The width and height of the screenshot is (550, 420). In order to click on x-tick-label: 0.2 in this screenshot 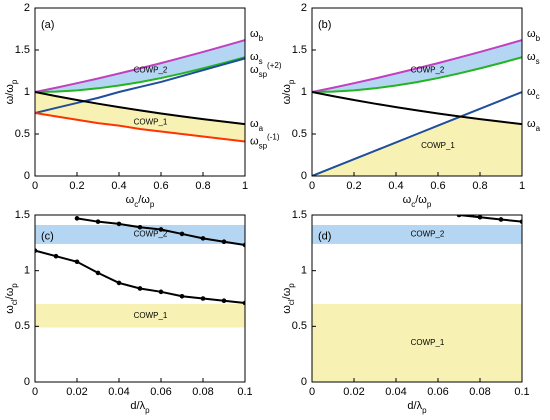, I will do `click(353, 186)`.